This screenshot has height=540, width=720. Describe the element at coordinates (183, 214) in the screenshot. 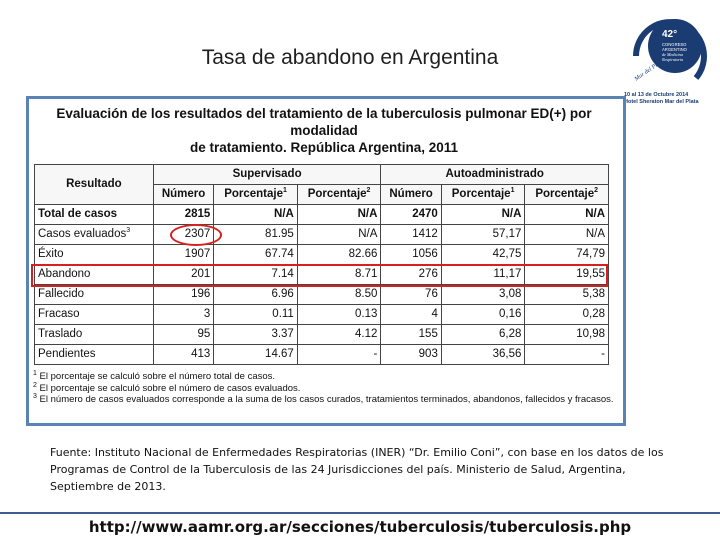

I see `cell: 2815` at that location.